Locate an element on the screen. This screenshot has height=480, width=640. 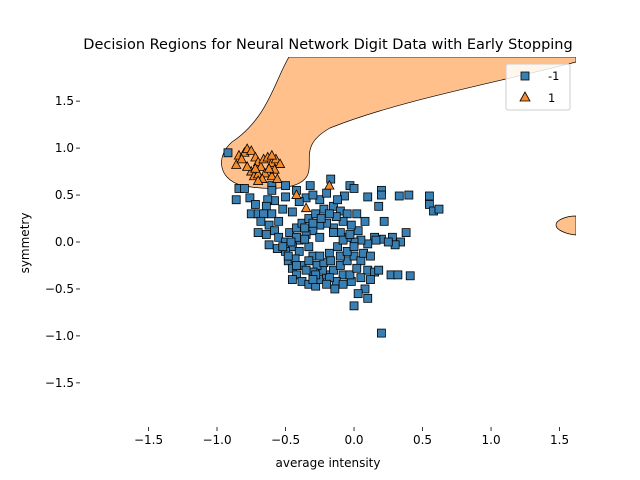
y-tick-label: 1.0 is located at coordinates (64, 148).